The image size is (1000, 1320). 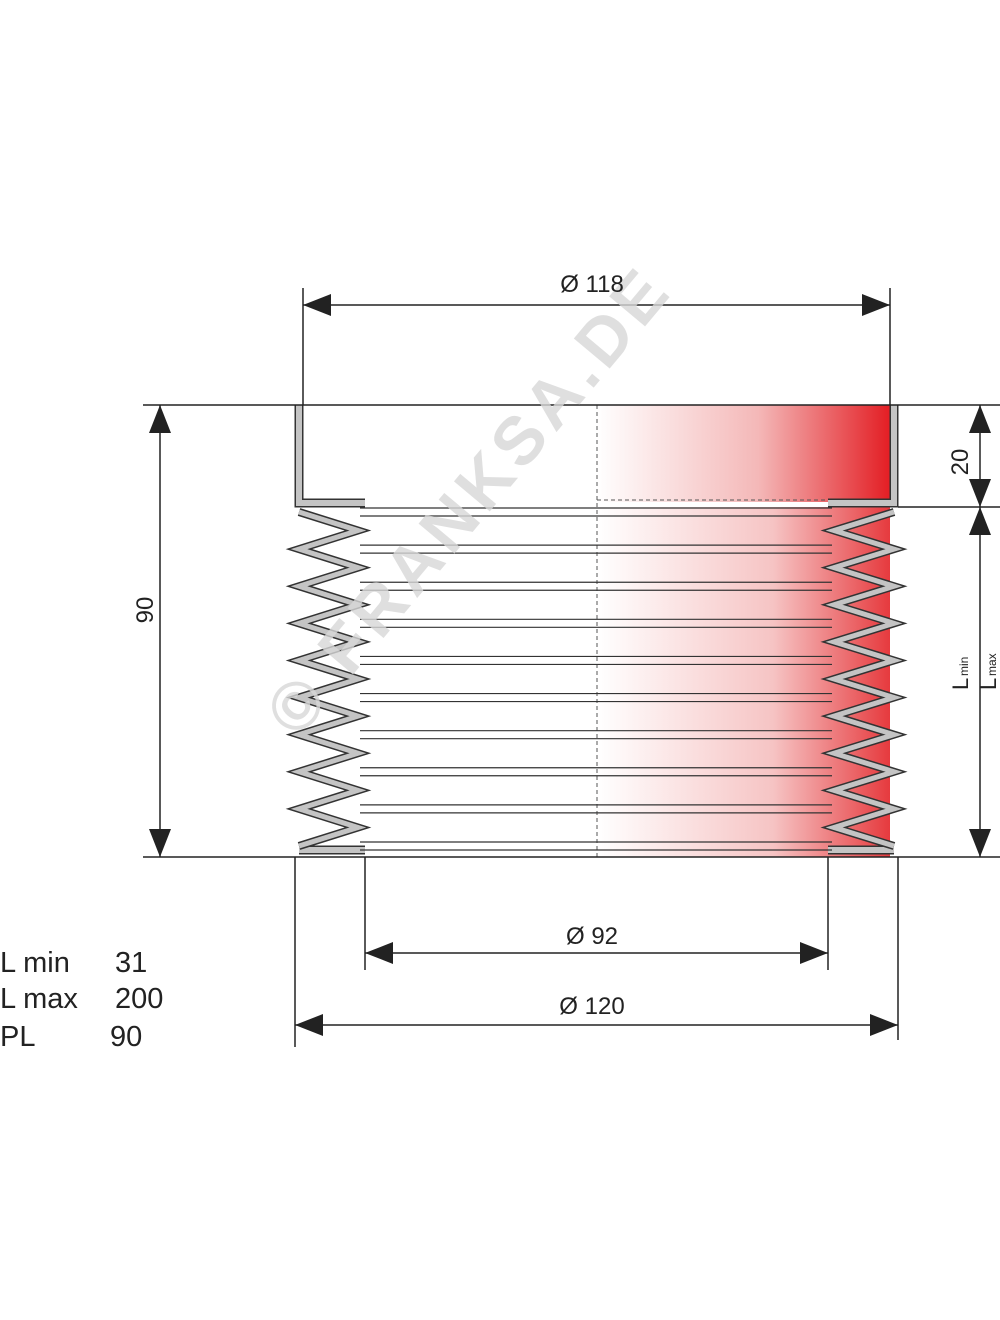 What do you see at coordinates (126, 1037) in the screenshot?
I see `spec-value: 90` at bounding box center [126, 1037].